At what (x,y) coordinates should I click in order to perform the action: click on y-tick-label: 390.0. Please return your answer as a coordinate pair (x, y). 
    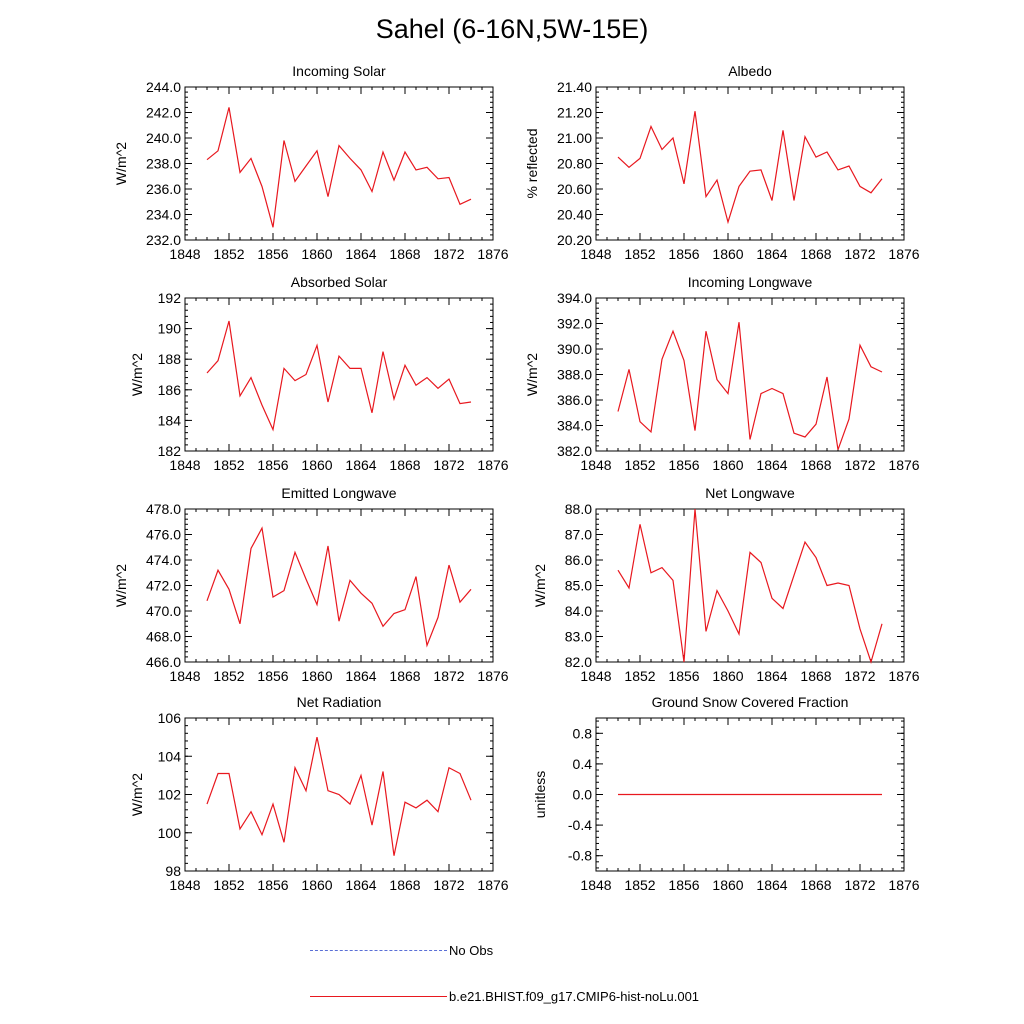
    Looking at the image, I should click on (574, 349).